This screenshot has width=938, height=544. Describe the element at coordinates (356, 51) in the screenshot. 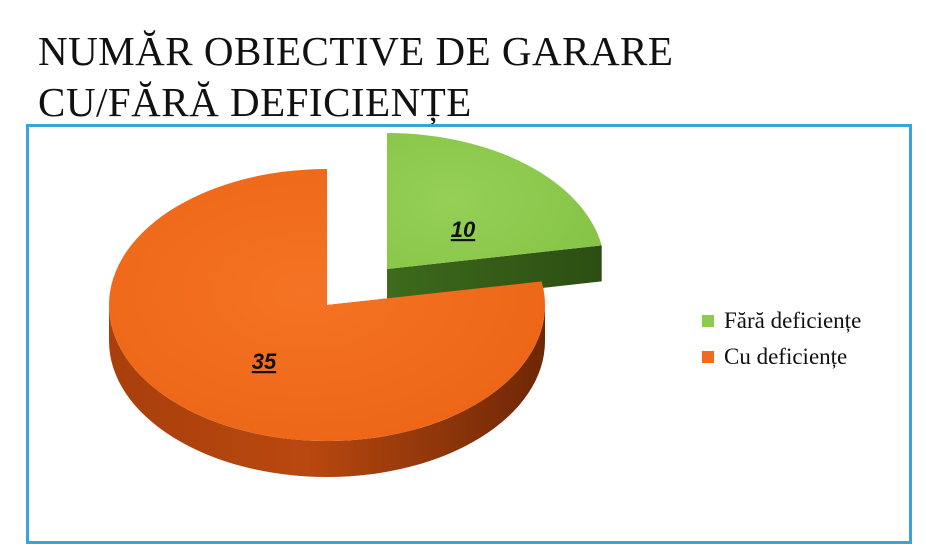

I see `title-line-1: NUMĂR OBIECTIVE DE GARARE` at that location.